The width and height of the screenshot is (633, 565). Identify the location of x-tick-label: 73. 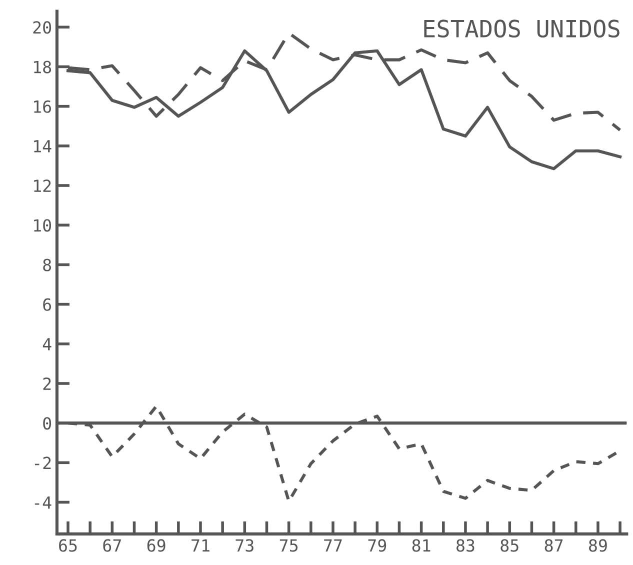
(245, 545).